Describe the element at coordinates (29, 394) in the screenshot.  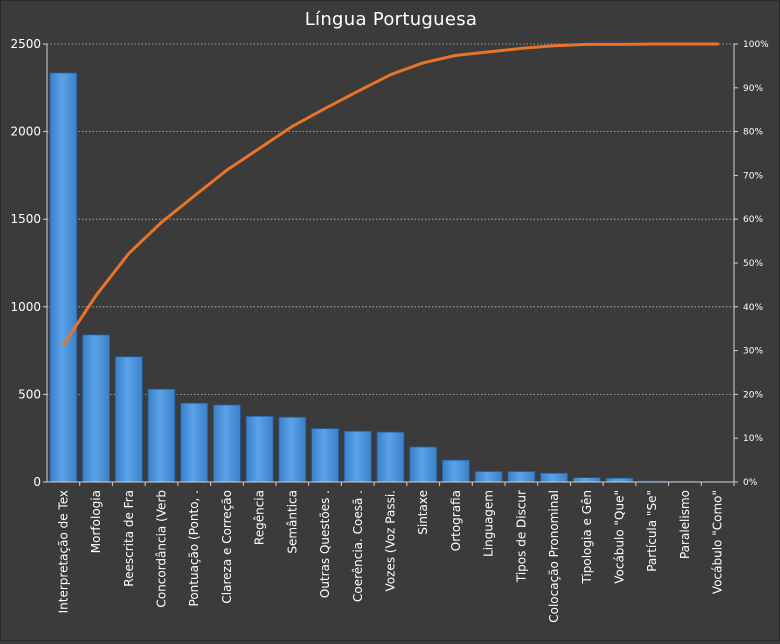
I see `y-tick-label: 500` at that location.